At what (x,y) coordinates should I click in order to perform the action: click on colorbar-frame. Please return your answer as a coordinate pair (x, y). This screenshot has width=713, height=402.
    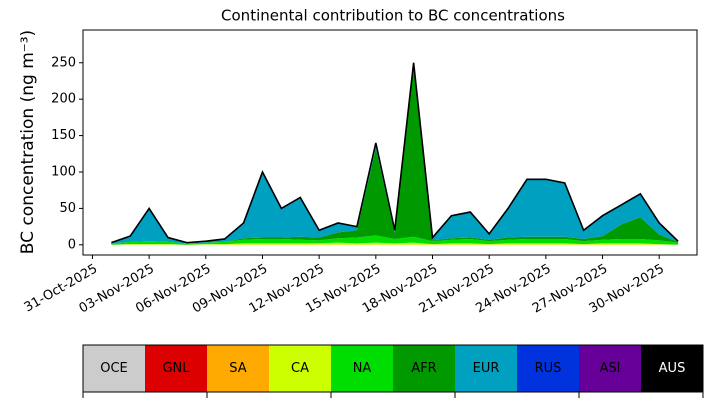
    Looking at the image, I should click on (393, 368).